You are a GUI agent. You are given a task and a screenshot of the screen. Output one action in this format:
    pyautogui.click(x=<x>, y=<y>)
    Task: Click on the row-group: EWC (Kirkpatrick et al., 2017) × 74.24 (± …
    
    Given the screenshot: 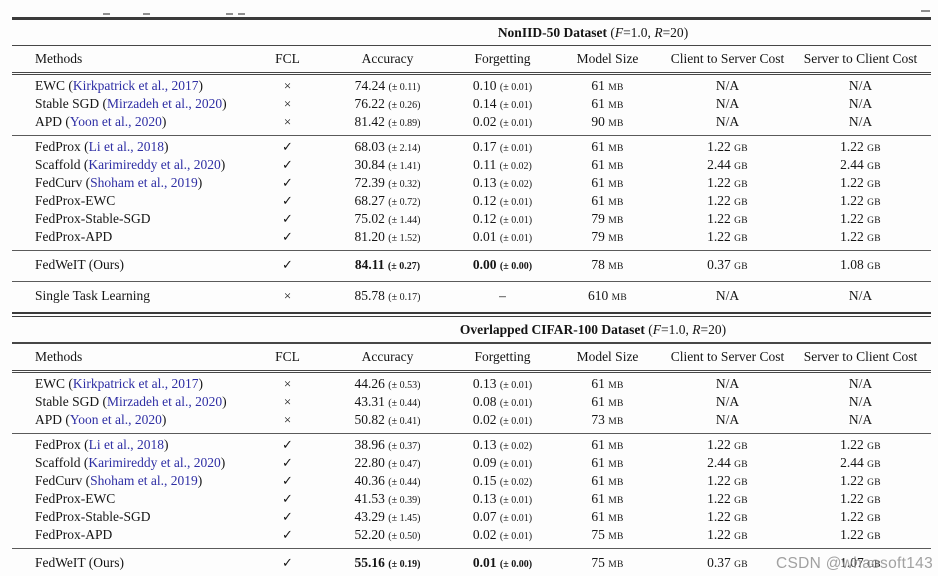 What is the action you would take?
    pyautogui.click(x=471, y=105)
    